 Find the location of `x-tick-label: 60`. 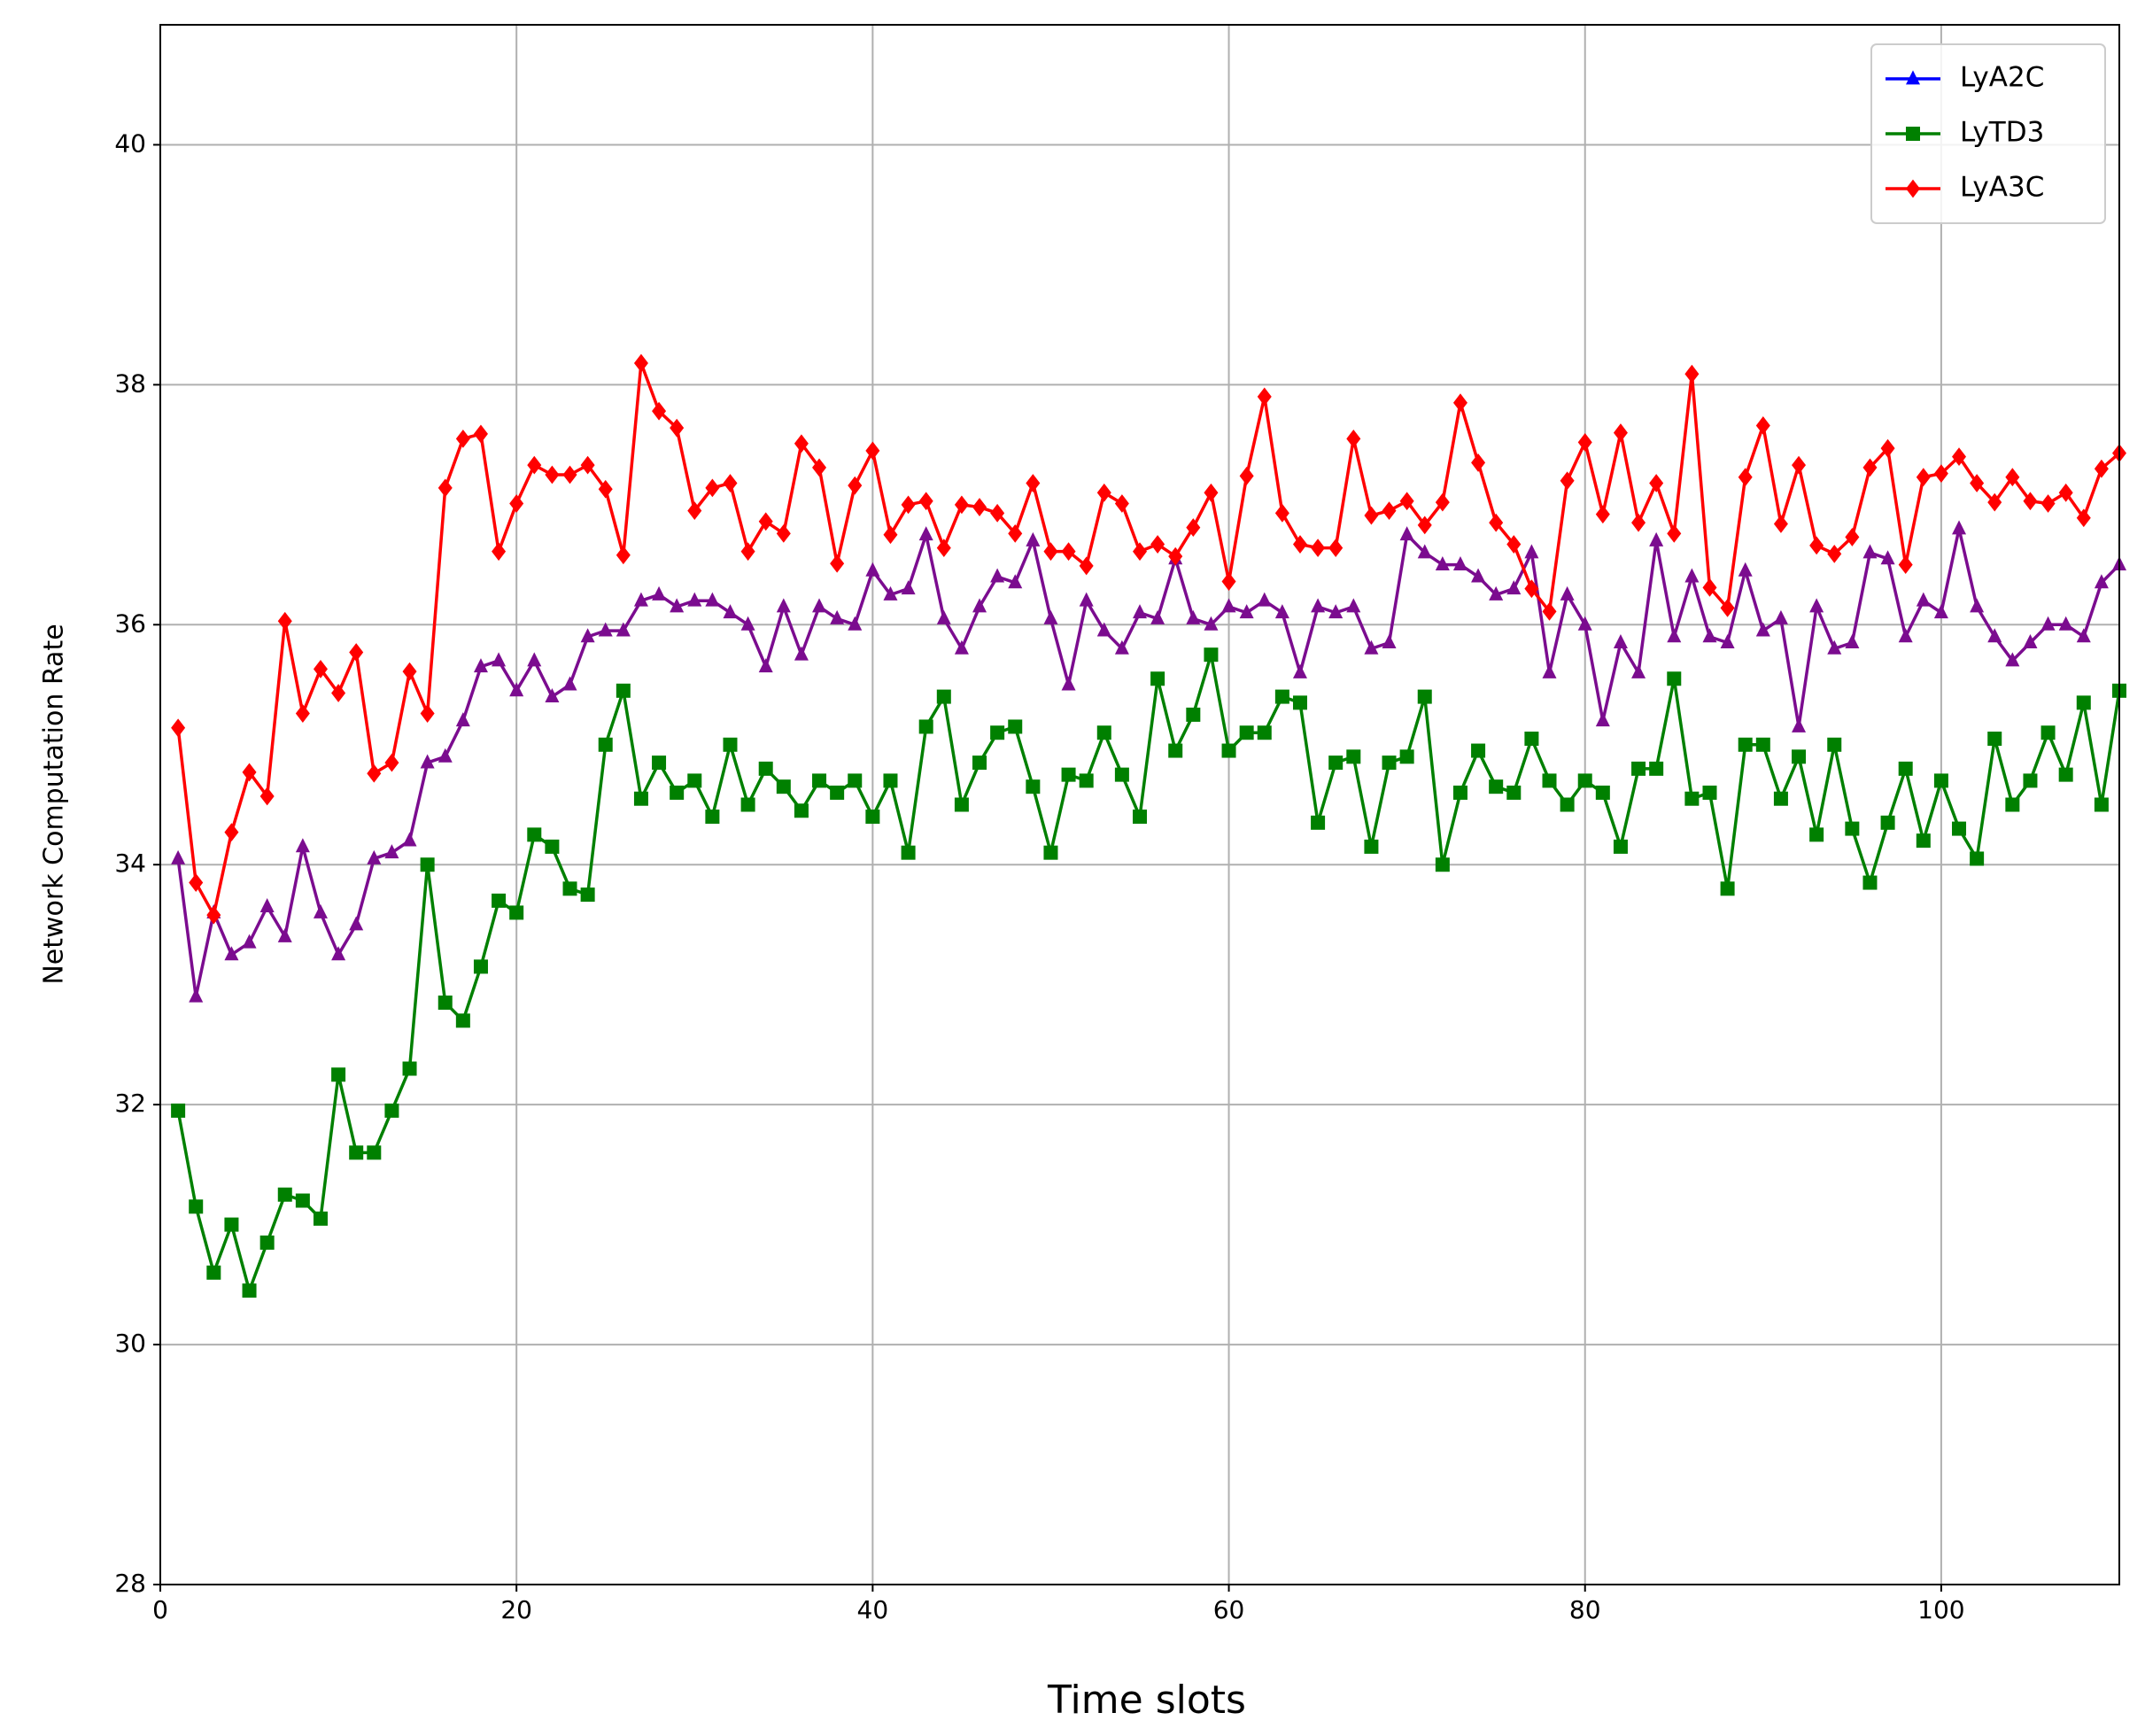

x-tick-label: 60 is located at coordinates (1229, 1609).